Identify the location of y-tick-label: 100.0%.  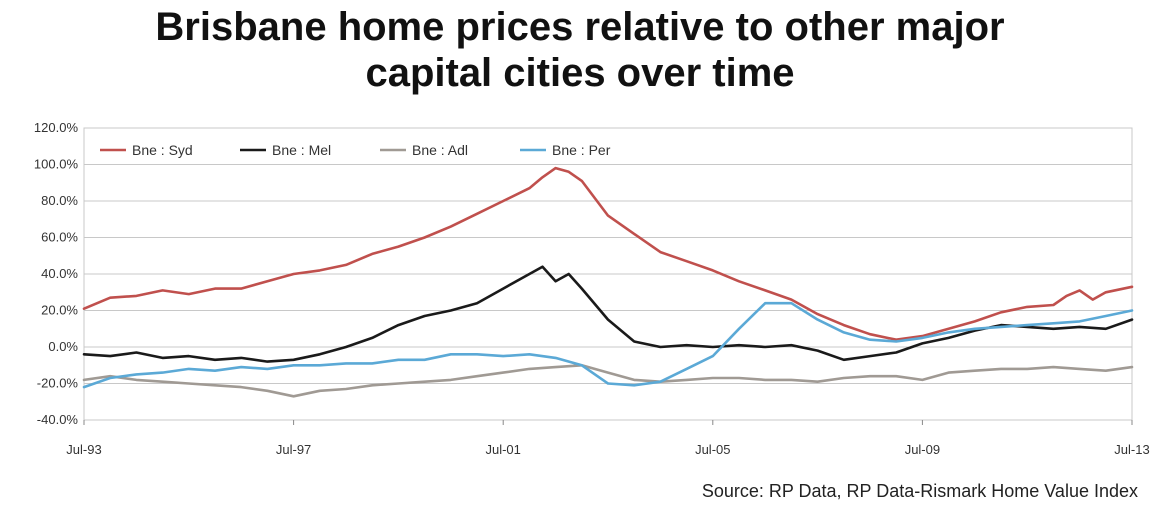
(56, 164).